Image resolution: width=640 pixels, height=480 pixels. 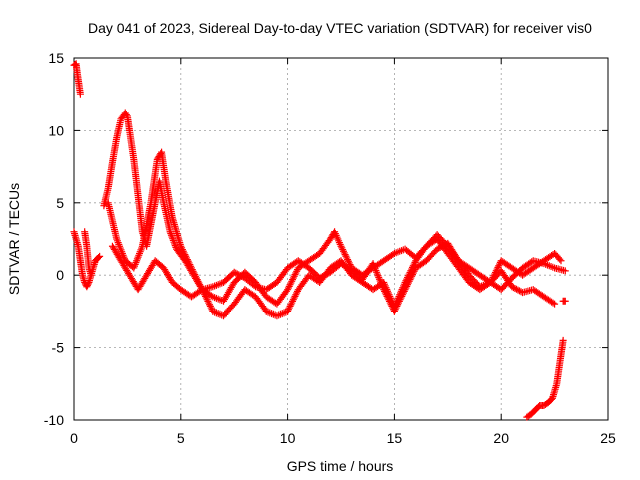 I want to click on x-tick-label: 10, so click(x=288, y=438).